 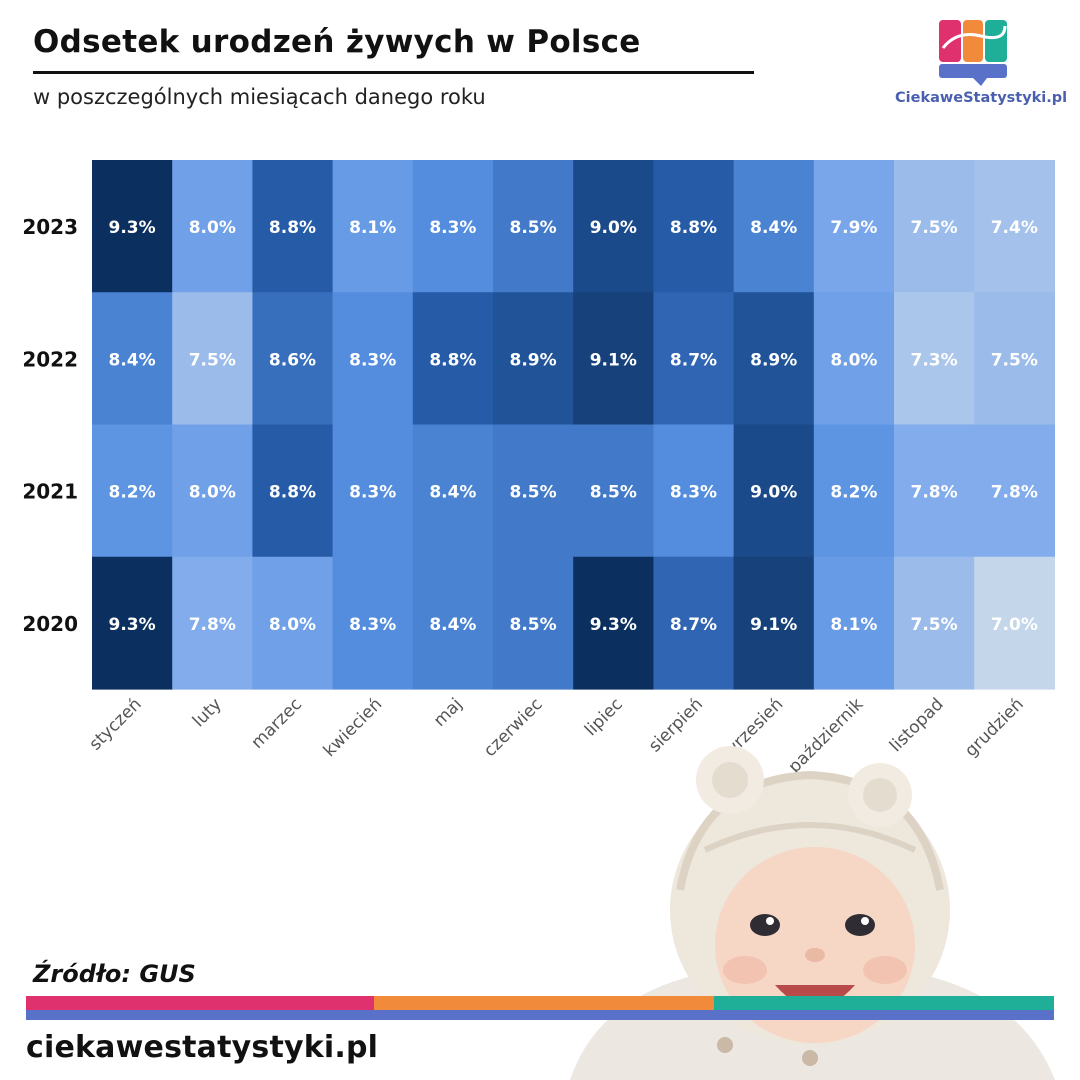 I want to click on y-tick-label: 2020, so click(x=50, y=624).